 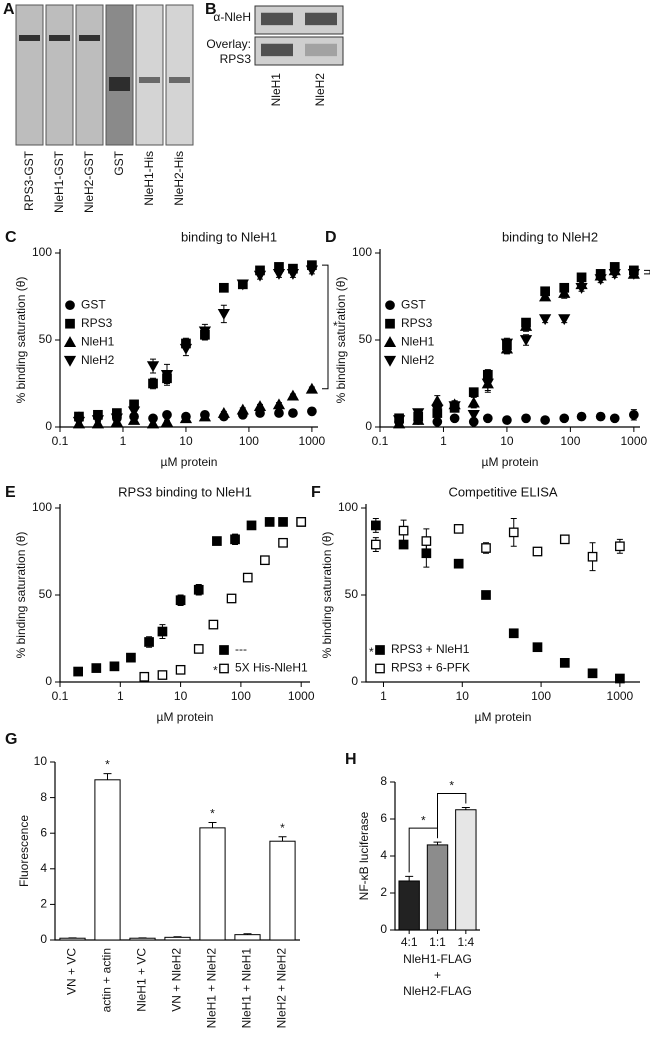 I want to click on x-axis-label: NleH2-FLAG, so click(x=437, y=991).